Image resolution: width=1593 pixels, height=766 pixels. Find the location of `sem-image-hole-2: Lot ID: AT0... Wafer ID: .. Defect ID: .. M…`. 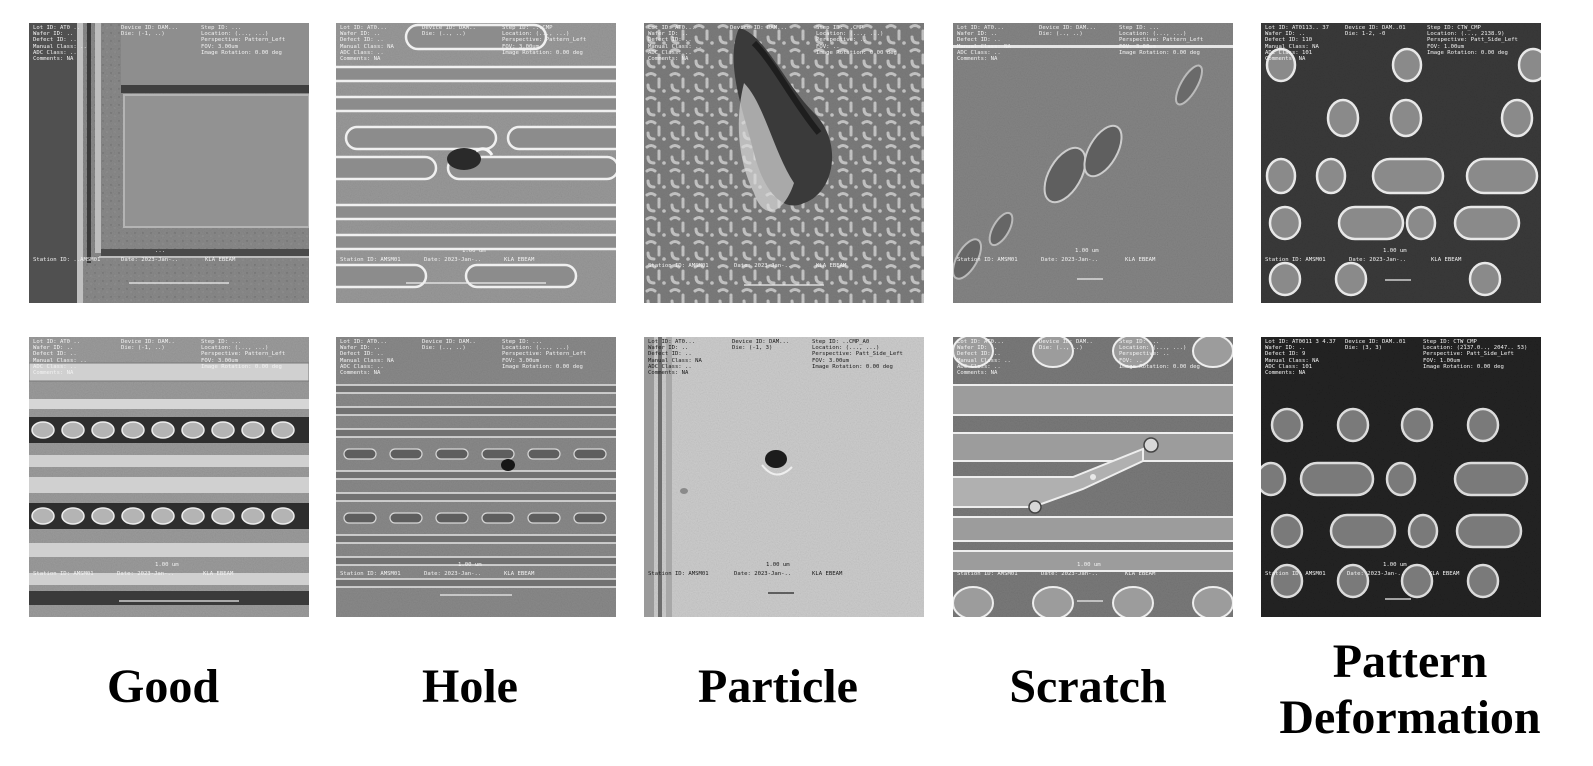

sem-image-hole-2: Lot ID: AT0... Wafer ID: .. Defect ID: .. M… is located at coordinates (476, 477).